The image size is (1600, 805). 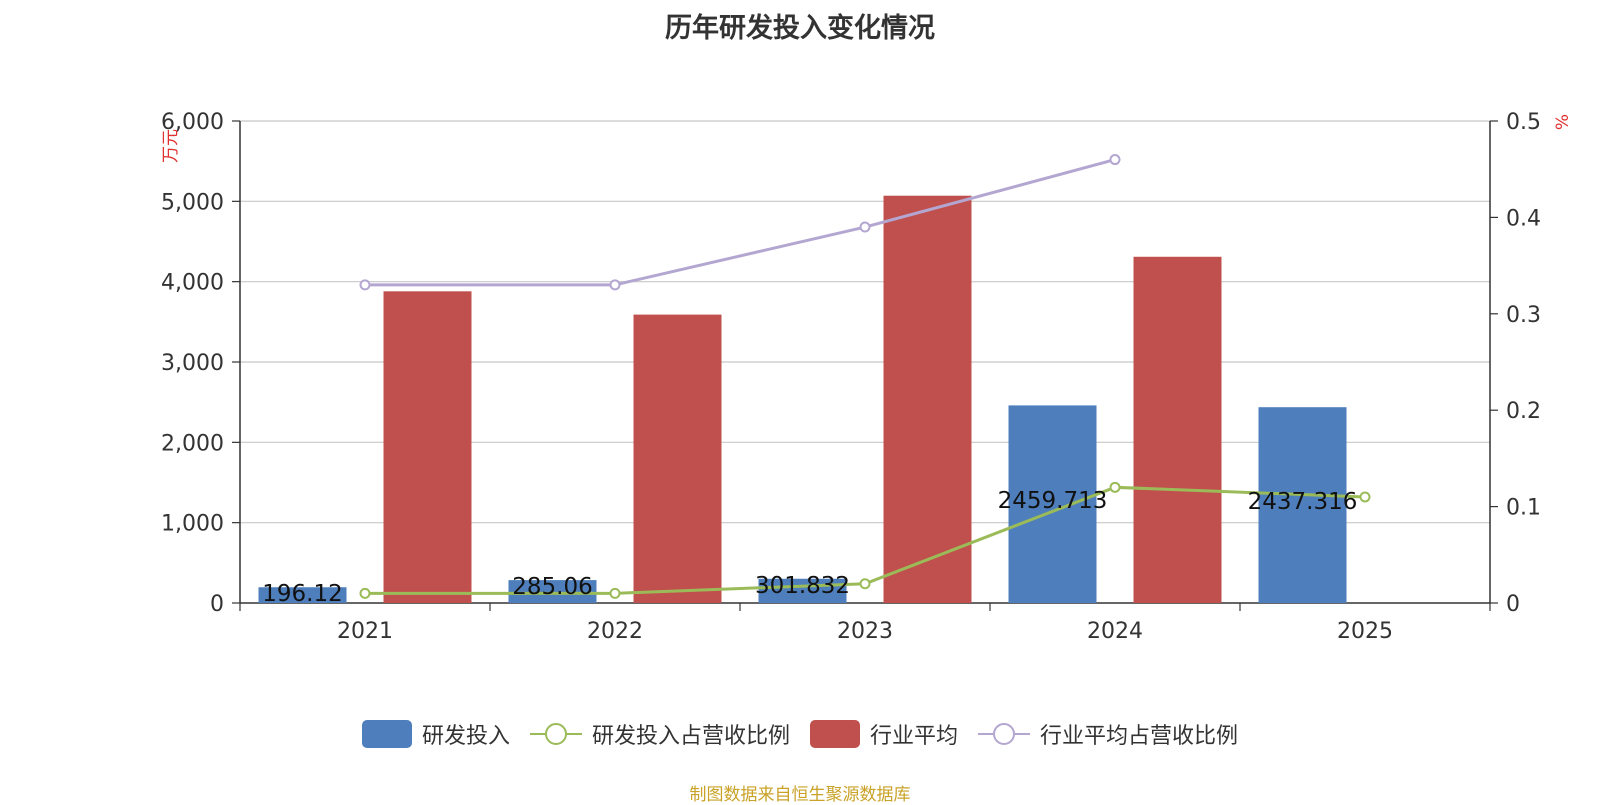 What do you see at coordinates (1523, 508) in the screenshot?
I see `right-axis-tick-label: 0.1` at bounding box center [1523, 508].